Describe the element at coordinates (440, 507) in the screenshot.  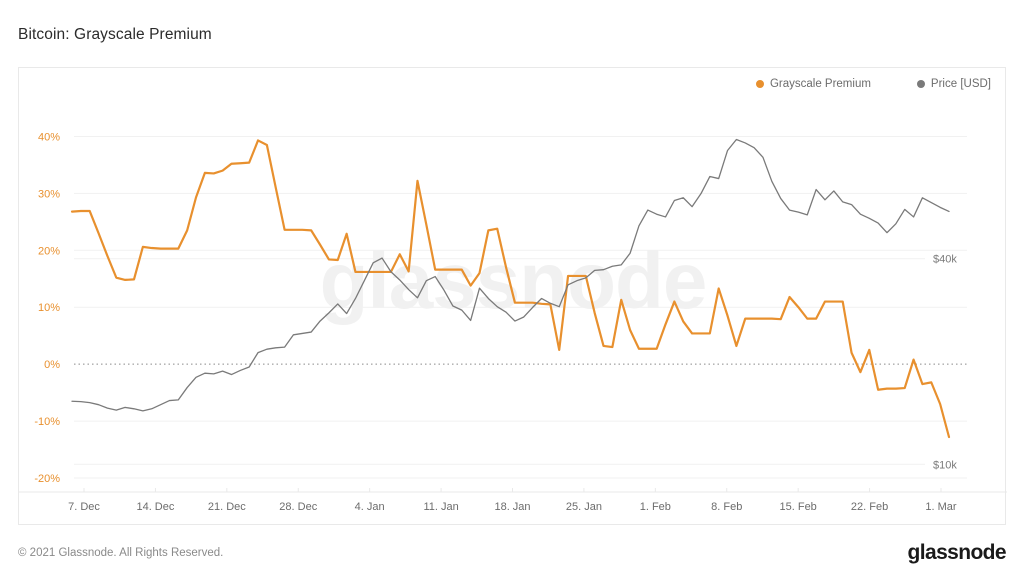
I see `x-axis-tick: 11. Jan` at that location.